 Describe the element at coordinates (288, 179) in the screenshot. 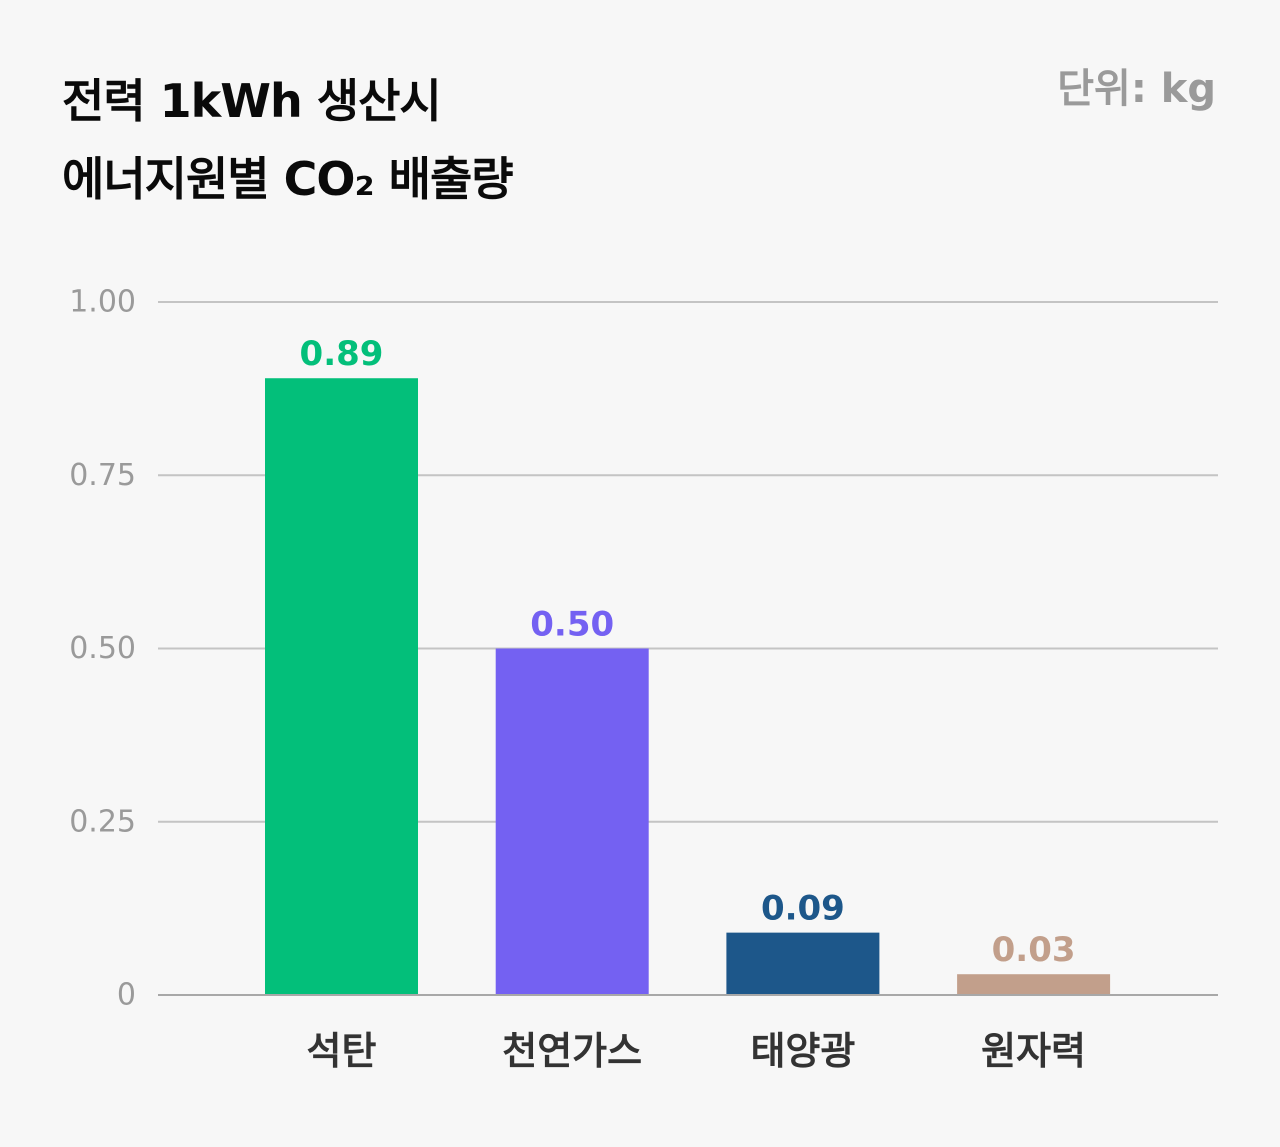

I see `chart-title-line-2: 에너지원별 CO₂ 배출량` at that location.